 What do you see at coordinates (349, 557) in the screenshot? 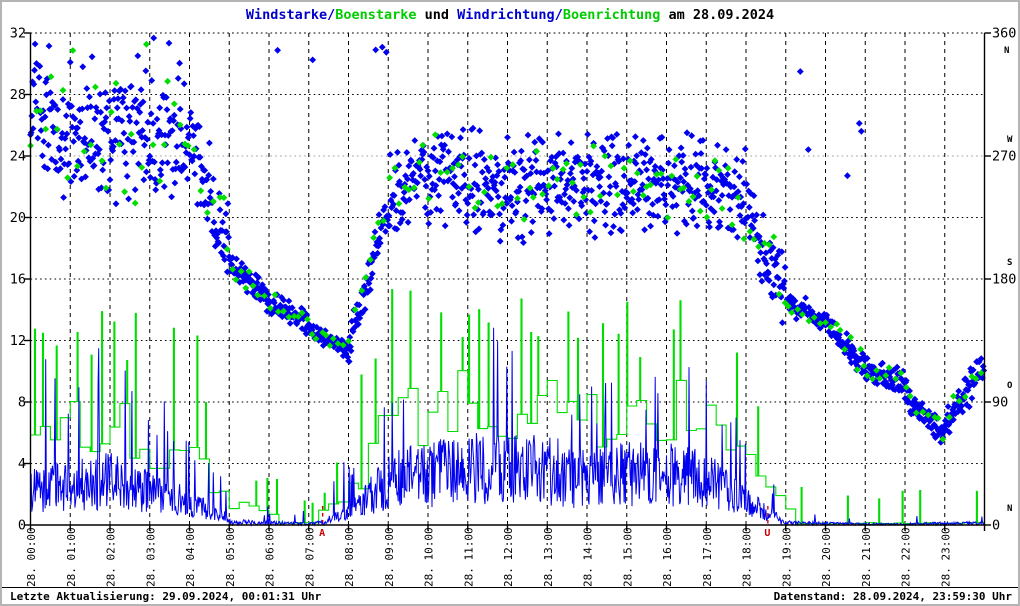
I see `x-tick-label: 28. 08:00` at bounding box center [349, 557].